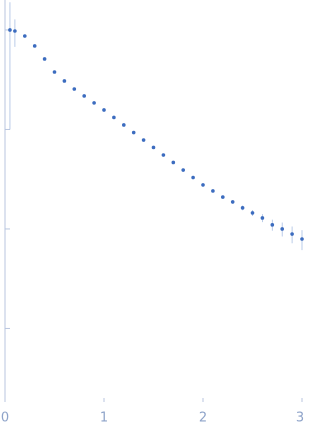 The height and width of the screenshot is (441, 320). What do you see at coordinates (203, 418) in the screenshot?
I see `x-tick-label: 2` at bounding box center [203, 418].